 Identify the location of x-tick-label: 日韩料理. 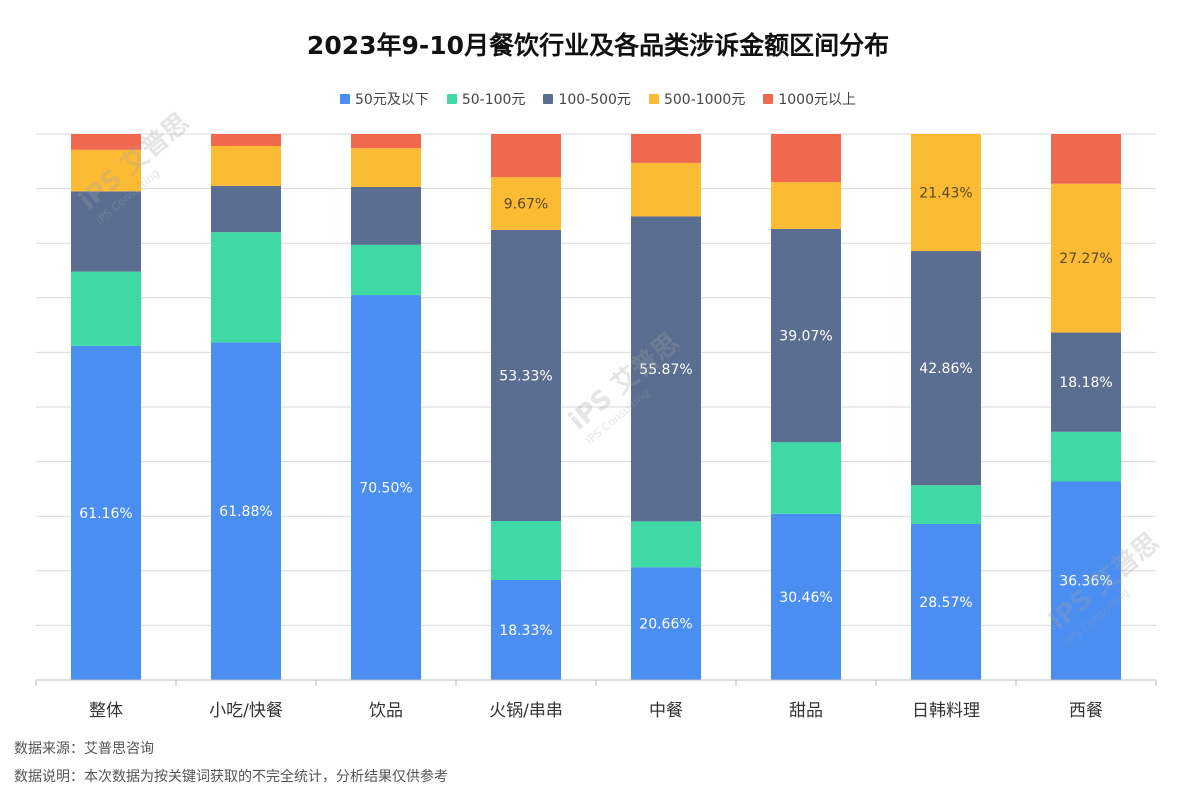
(946, 711).